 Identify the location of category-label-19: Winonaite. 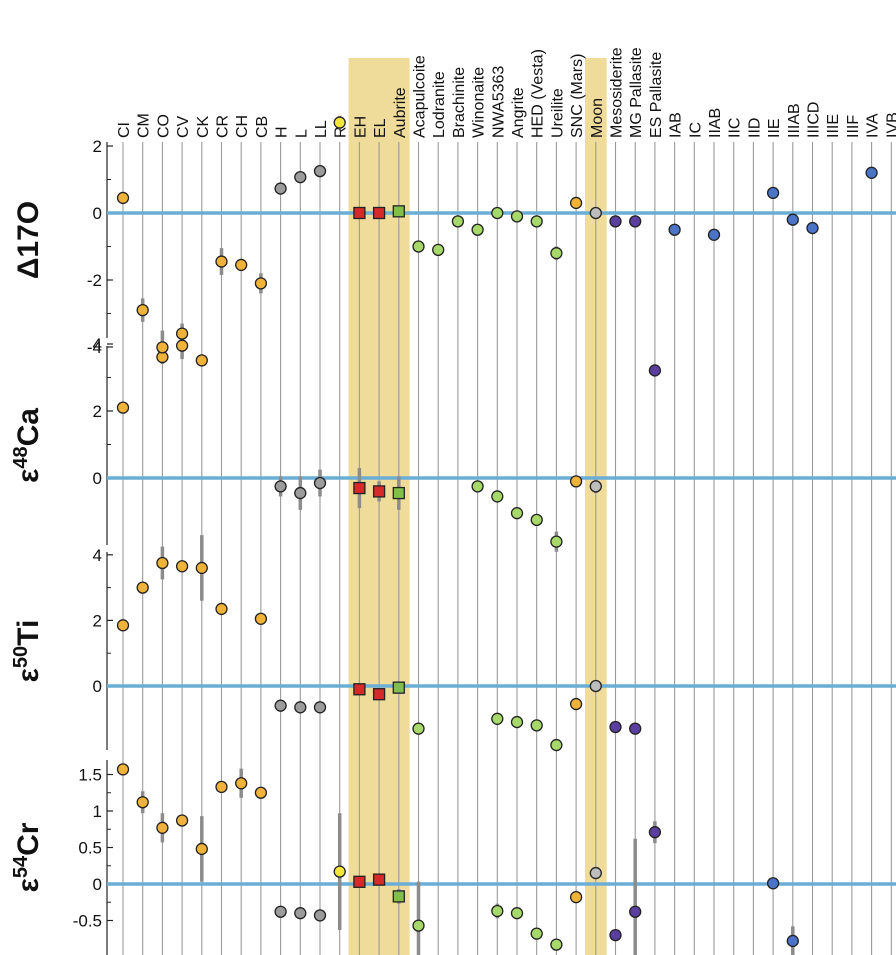
(479, 102).